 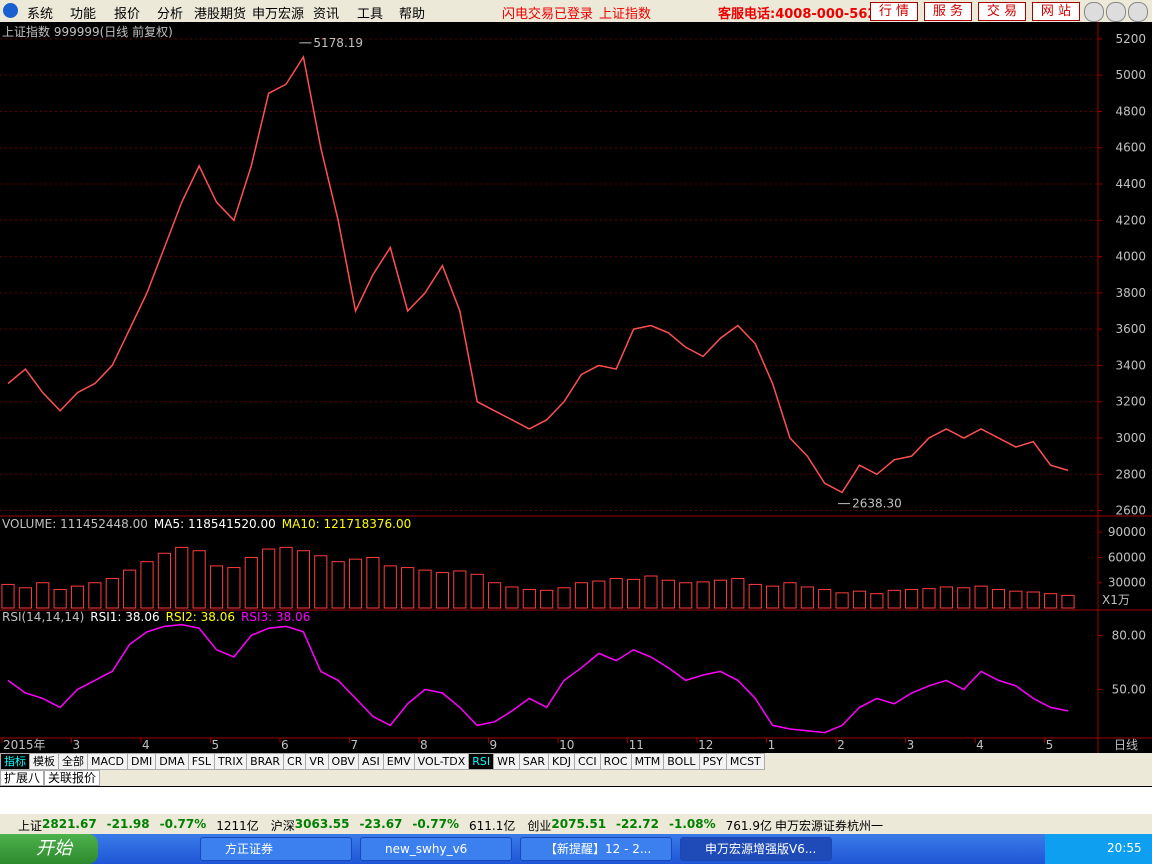 What do you see at coordinates (1002, 11) in the screenshot?
I see `top-button: 交 易` at bounding box center [1002, 11].